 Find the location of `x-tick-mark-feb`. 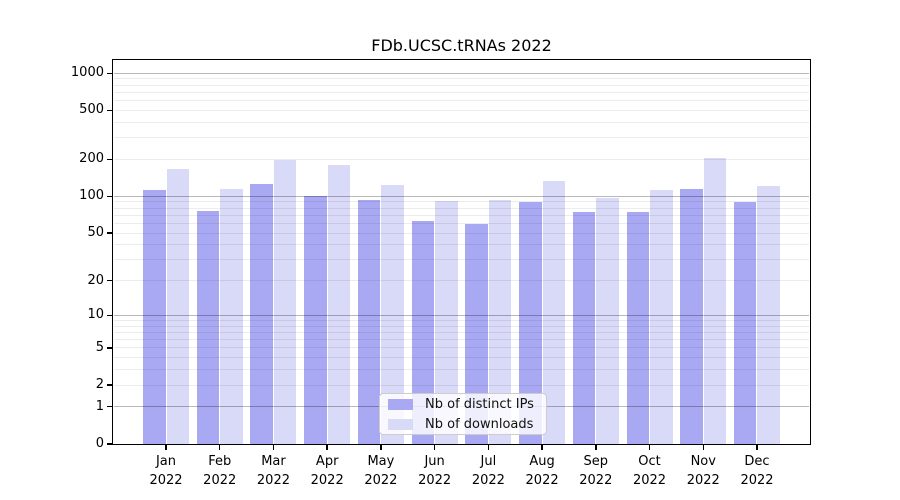

x-tick-mark-feb is located at coordinates (220, 447).